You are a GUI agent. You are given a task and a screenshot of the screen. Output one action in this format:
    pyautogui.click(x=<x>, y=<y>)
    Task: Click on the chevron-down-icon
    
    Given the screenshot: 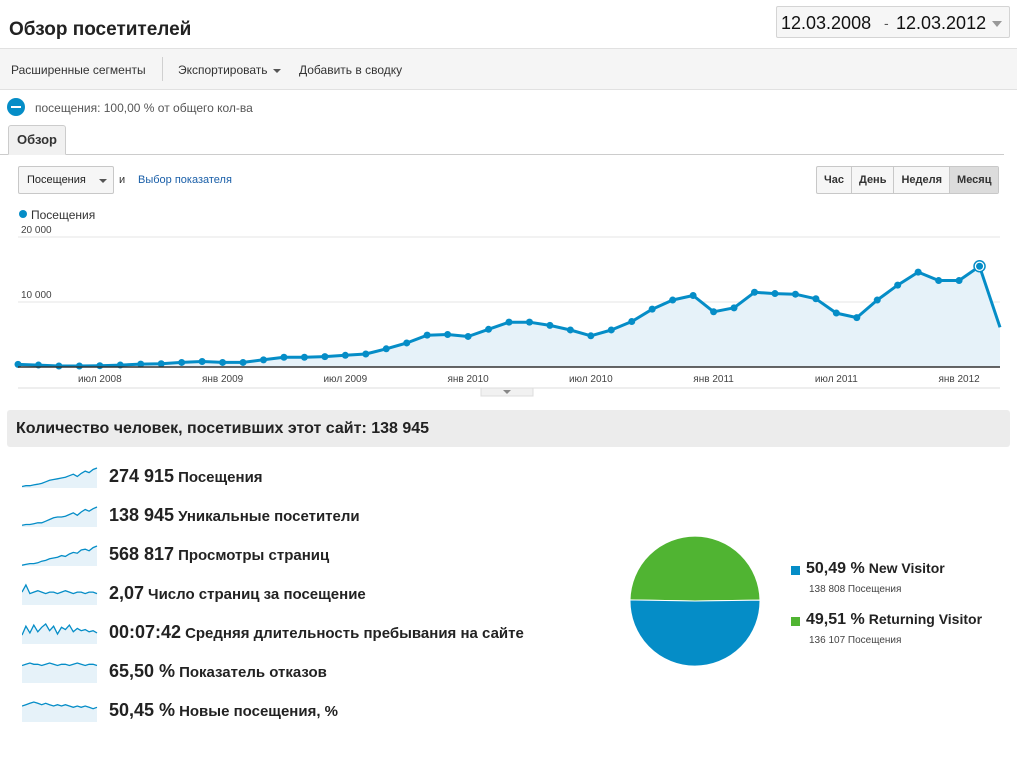 What is the action you would take?
    pyautogui.click(x=997, y=24)
    